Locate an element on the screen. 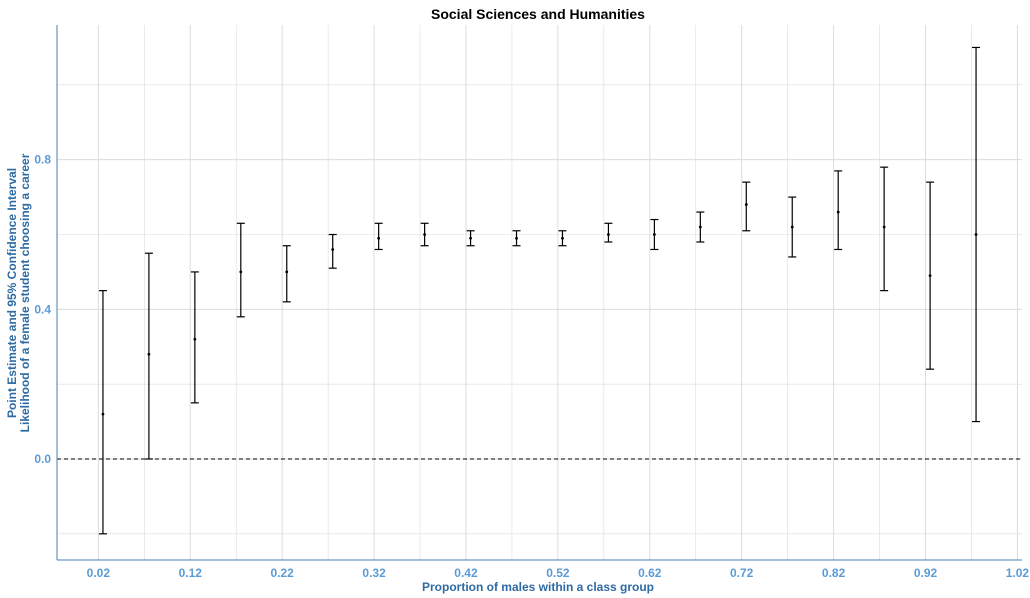 The image size is (1030, 598). y-tick-label: 0.4 is located at coordinates (42, 309).